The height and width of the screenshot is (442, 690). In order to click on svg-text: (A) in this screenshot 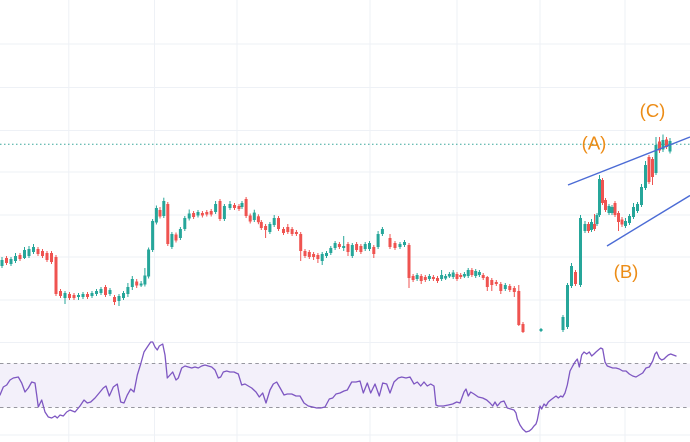, I will do `click(594, 143)`.